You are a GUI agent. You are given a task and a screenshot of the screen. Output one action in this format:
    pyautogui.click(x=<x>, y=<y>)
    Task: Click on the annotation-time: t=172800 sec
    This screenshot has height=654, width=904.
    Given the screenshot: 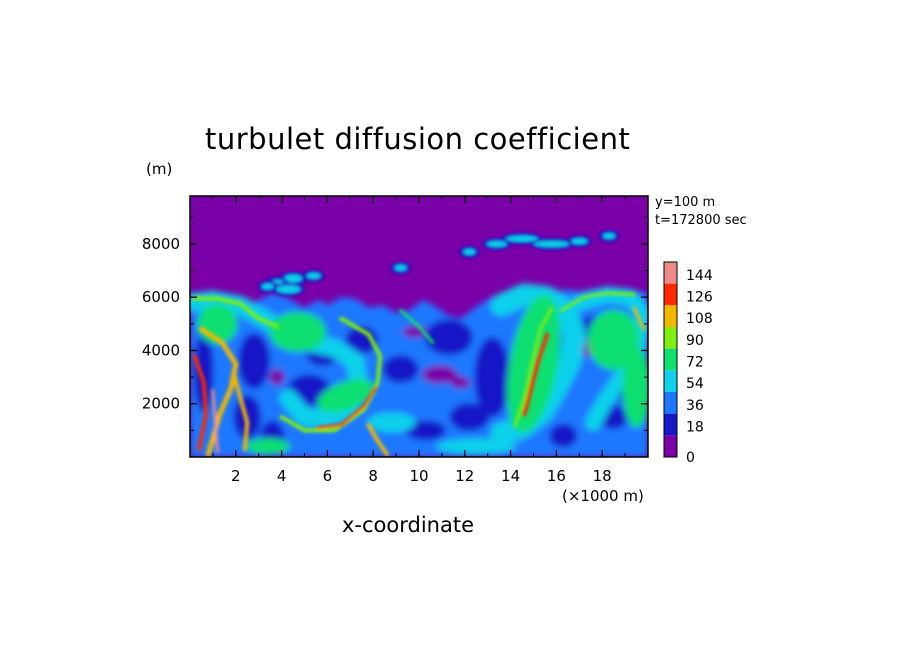 What is the action you would take?
    pyautogui.click(x=701, y=220)
    